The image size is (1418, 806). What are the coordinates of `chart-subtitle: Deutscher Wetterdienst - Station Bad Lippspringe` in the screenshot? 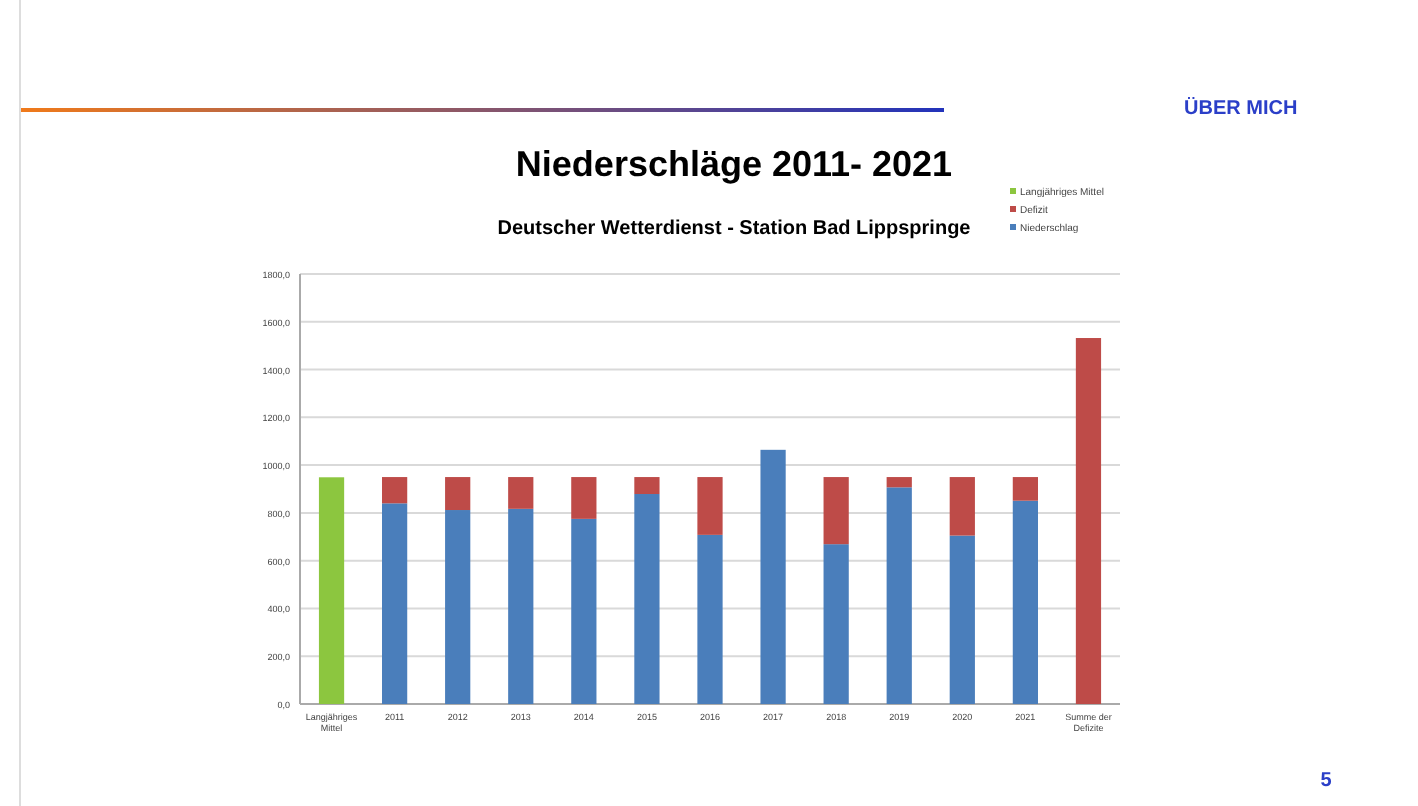 It's located at (734, 229).